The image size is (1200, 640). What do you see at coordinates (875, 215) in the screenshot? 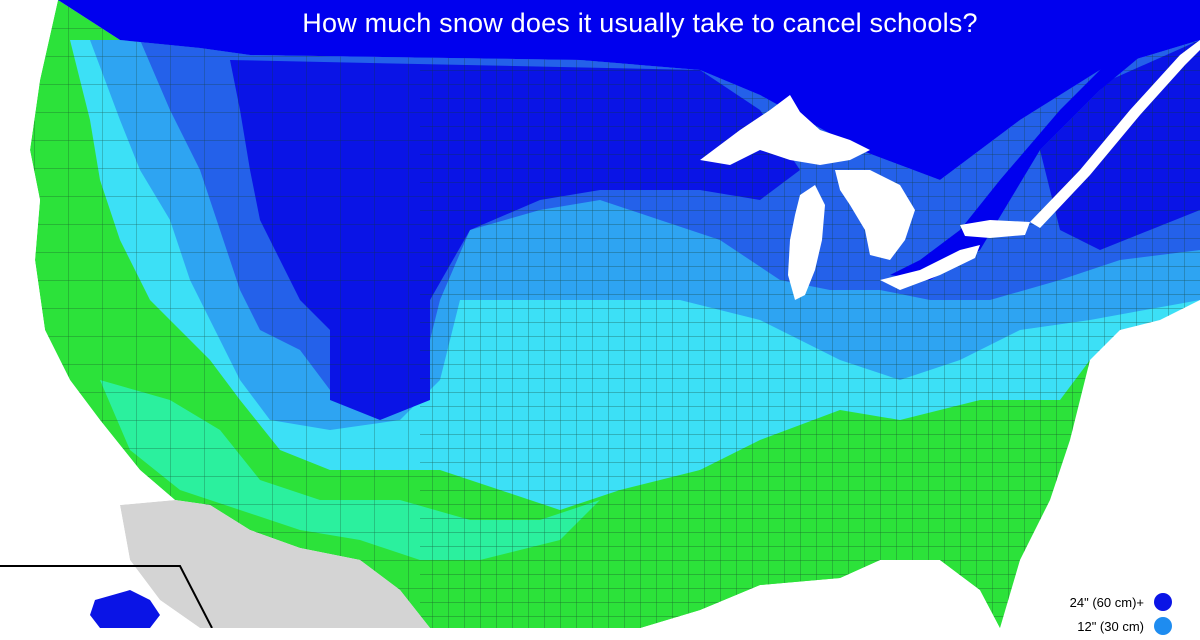
I see `lake-huron` at bounding box center [875, 215].